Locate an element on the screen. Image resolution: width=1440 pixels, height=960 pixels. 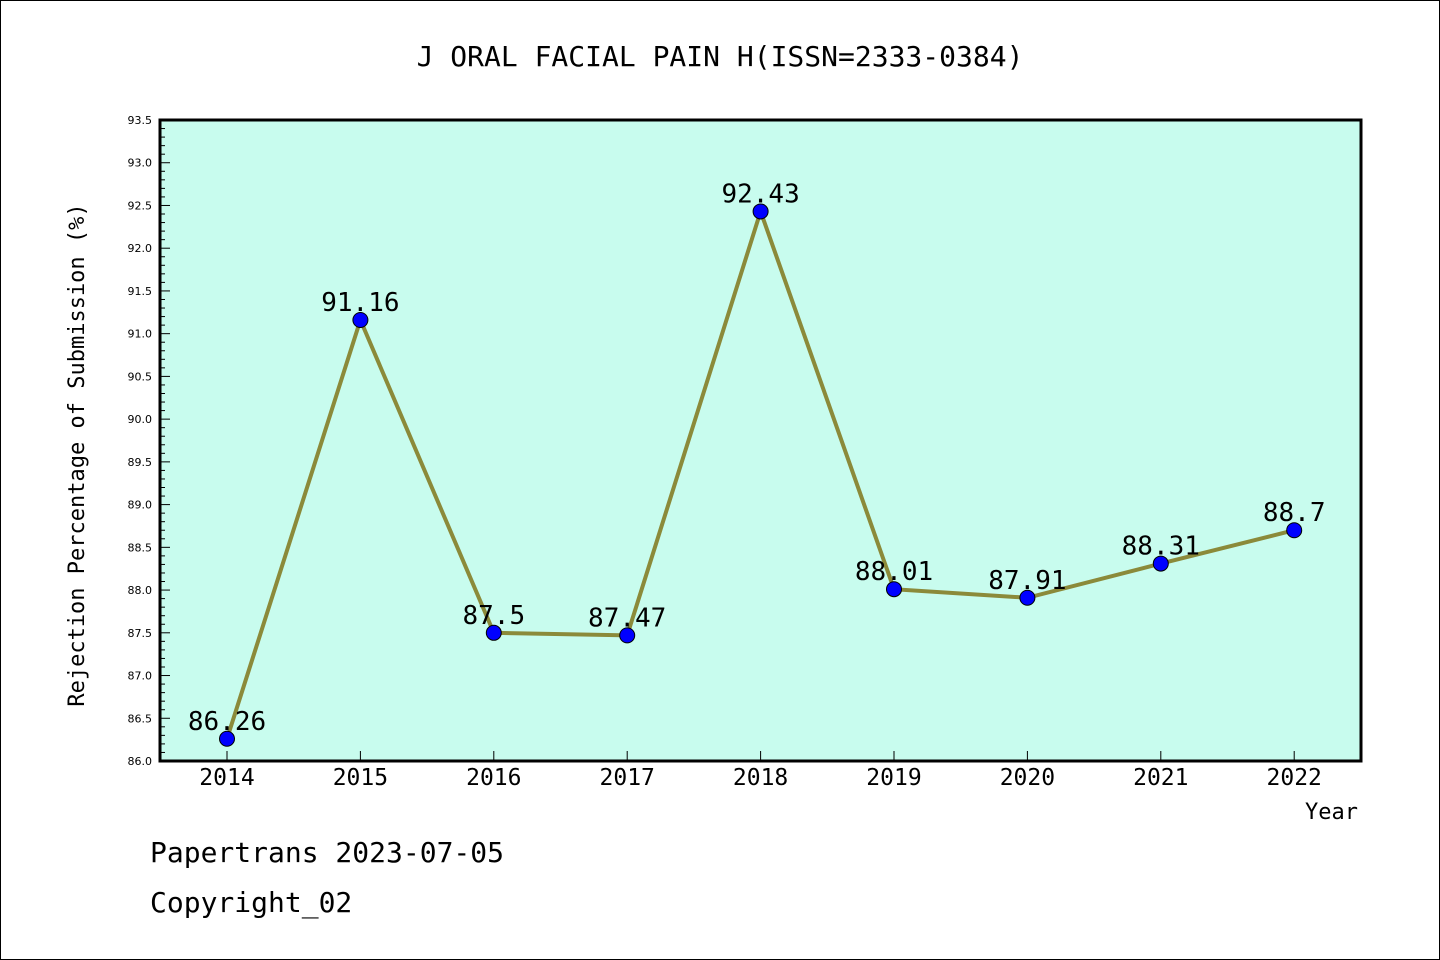
data-label: 87.47 is located at coordinates (627, 618).